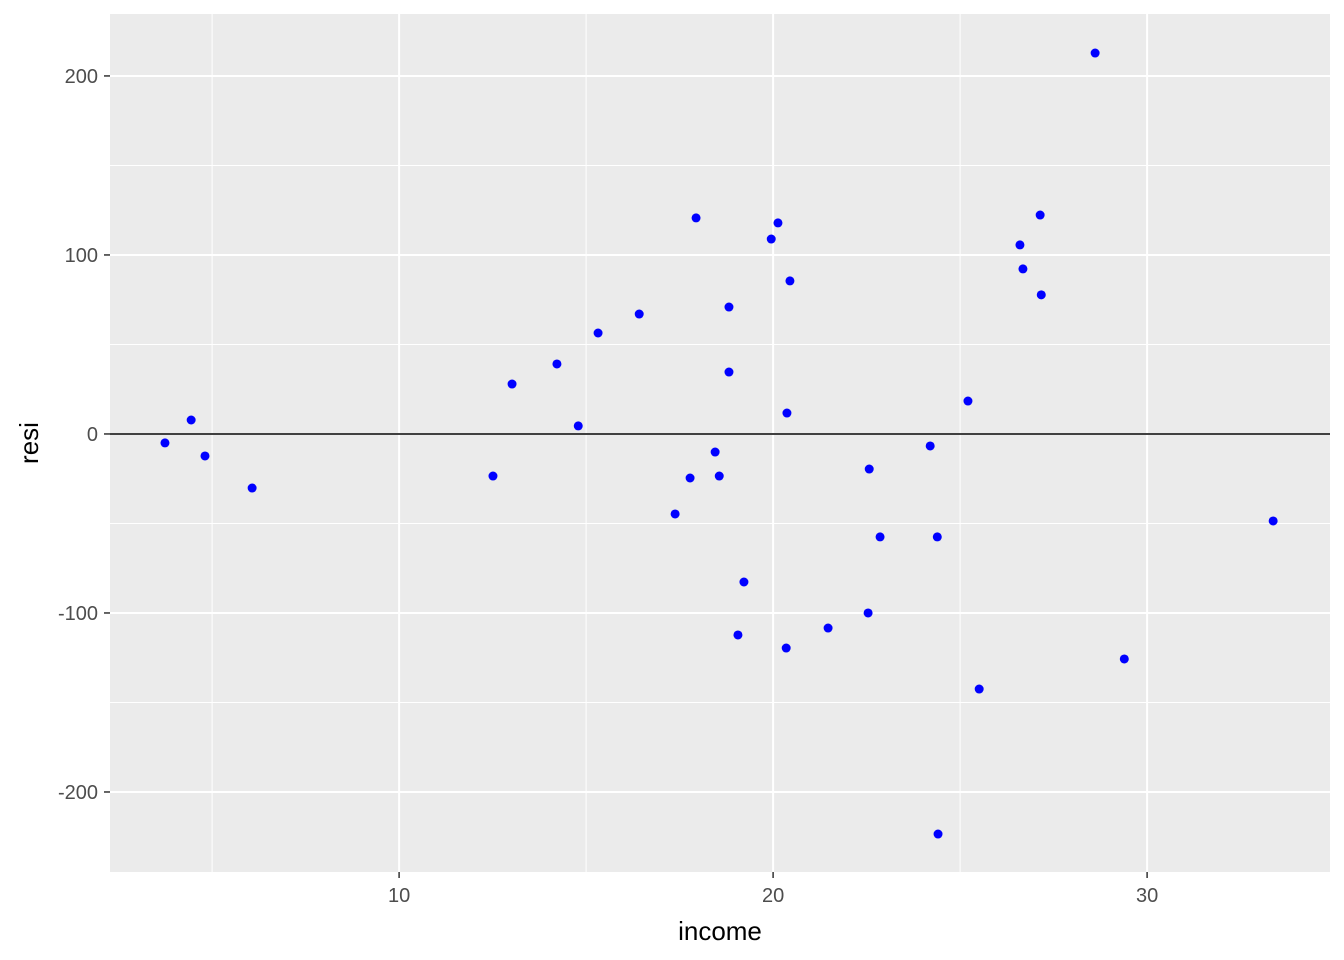 Image resolution: width=1344 pixels, height=960 pixels. What do you see at coordinates (1147, 896) in the screenshot?
I see `x-tick-label: 30` at bounding box center [1147, 896].